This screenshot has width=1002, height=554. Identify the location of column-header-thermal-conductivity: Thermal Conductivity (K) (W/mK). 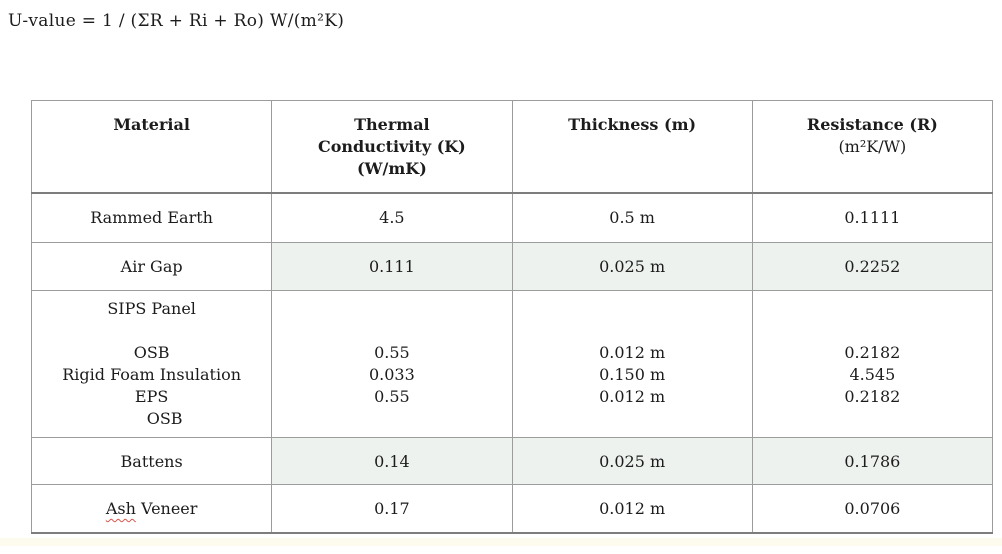
(392, 147).